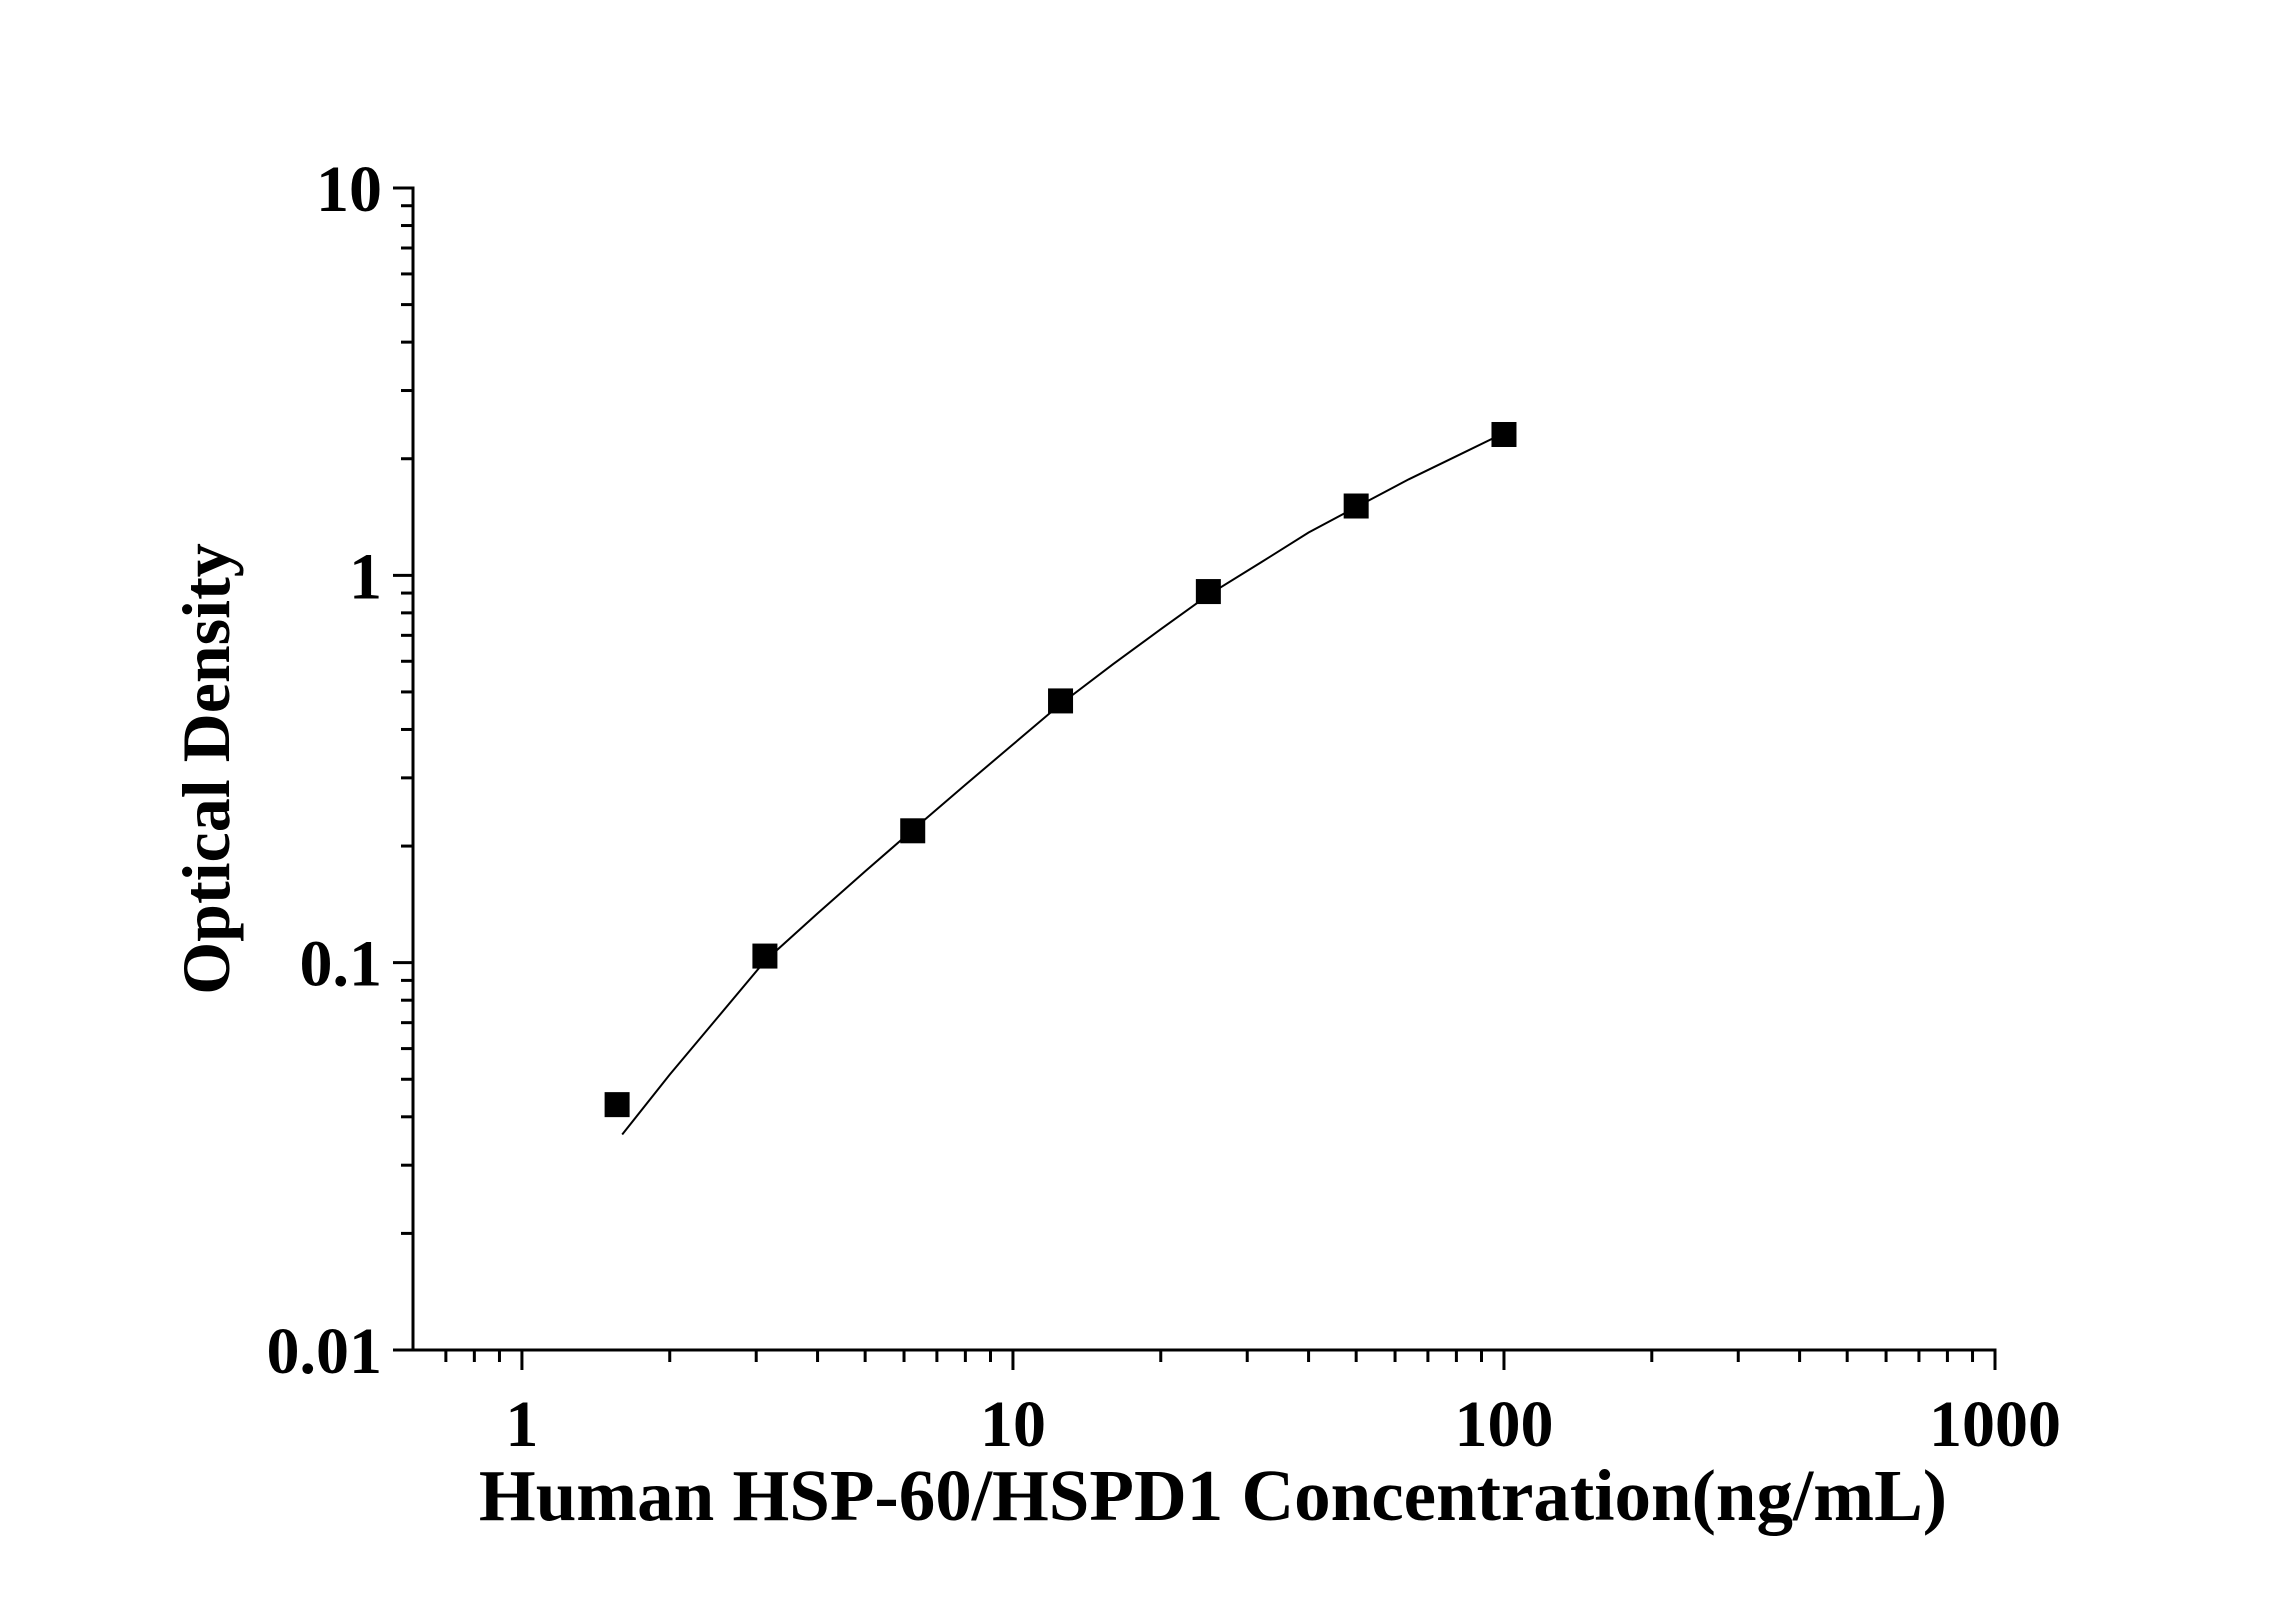 The height and width of the screenshot is (1604, 2296). What do you see at coordinates (341, 964) in the screenshot?
I see `y-tick-label: 0.1` at bounding box center [341, 964].